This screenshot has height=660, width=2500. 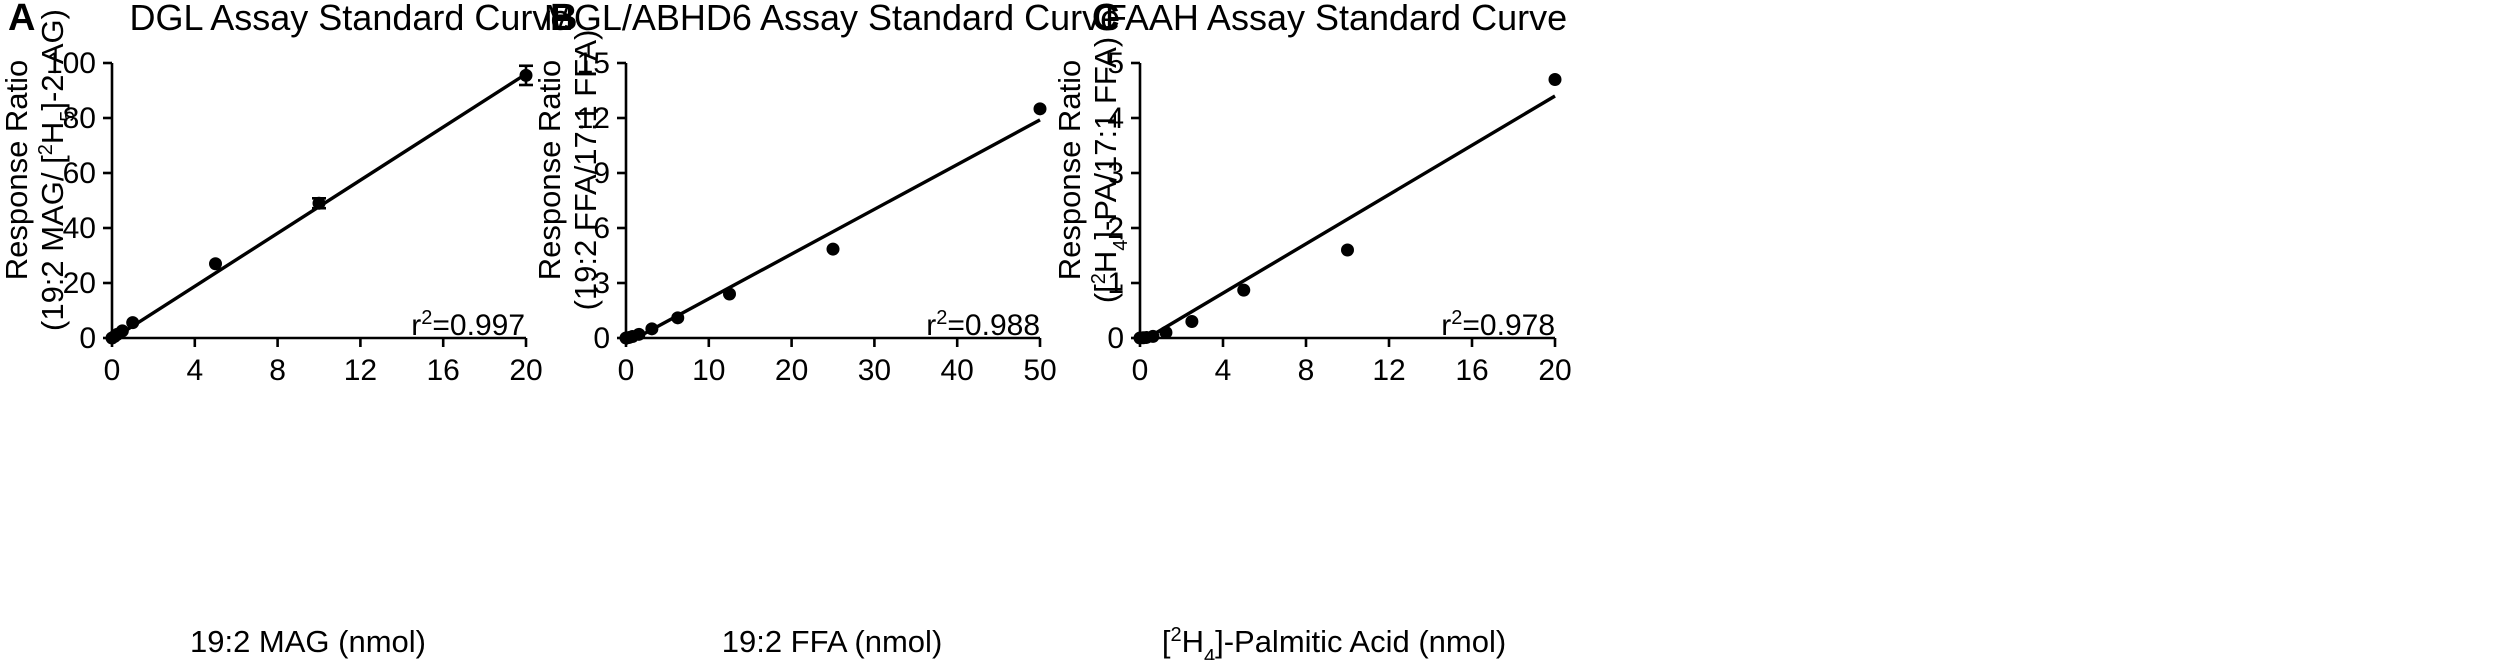 I want to click on y-tick-label: 20, so click(x=79, y=283).